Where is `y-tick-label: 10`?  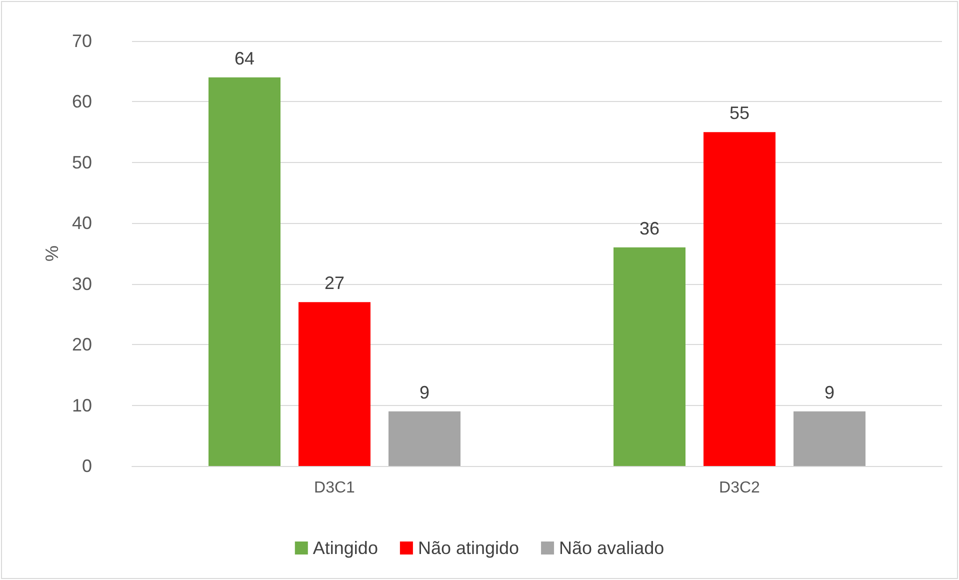 y-tick-label: 10 is located at coordinates (82, 405).